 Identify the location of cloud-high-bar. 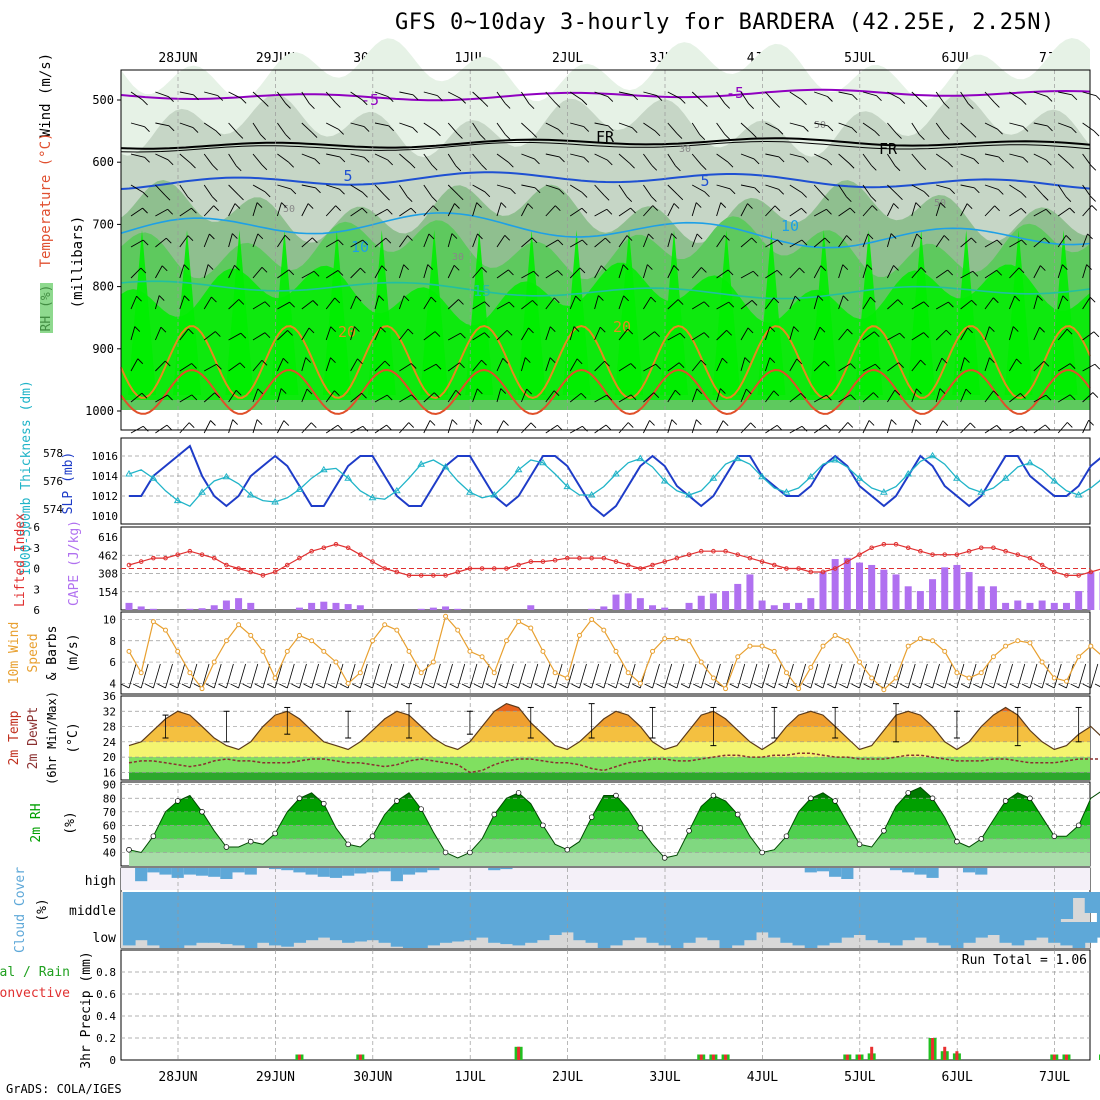
(141, 875).